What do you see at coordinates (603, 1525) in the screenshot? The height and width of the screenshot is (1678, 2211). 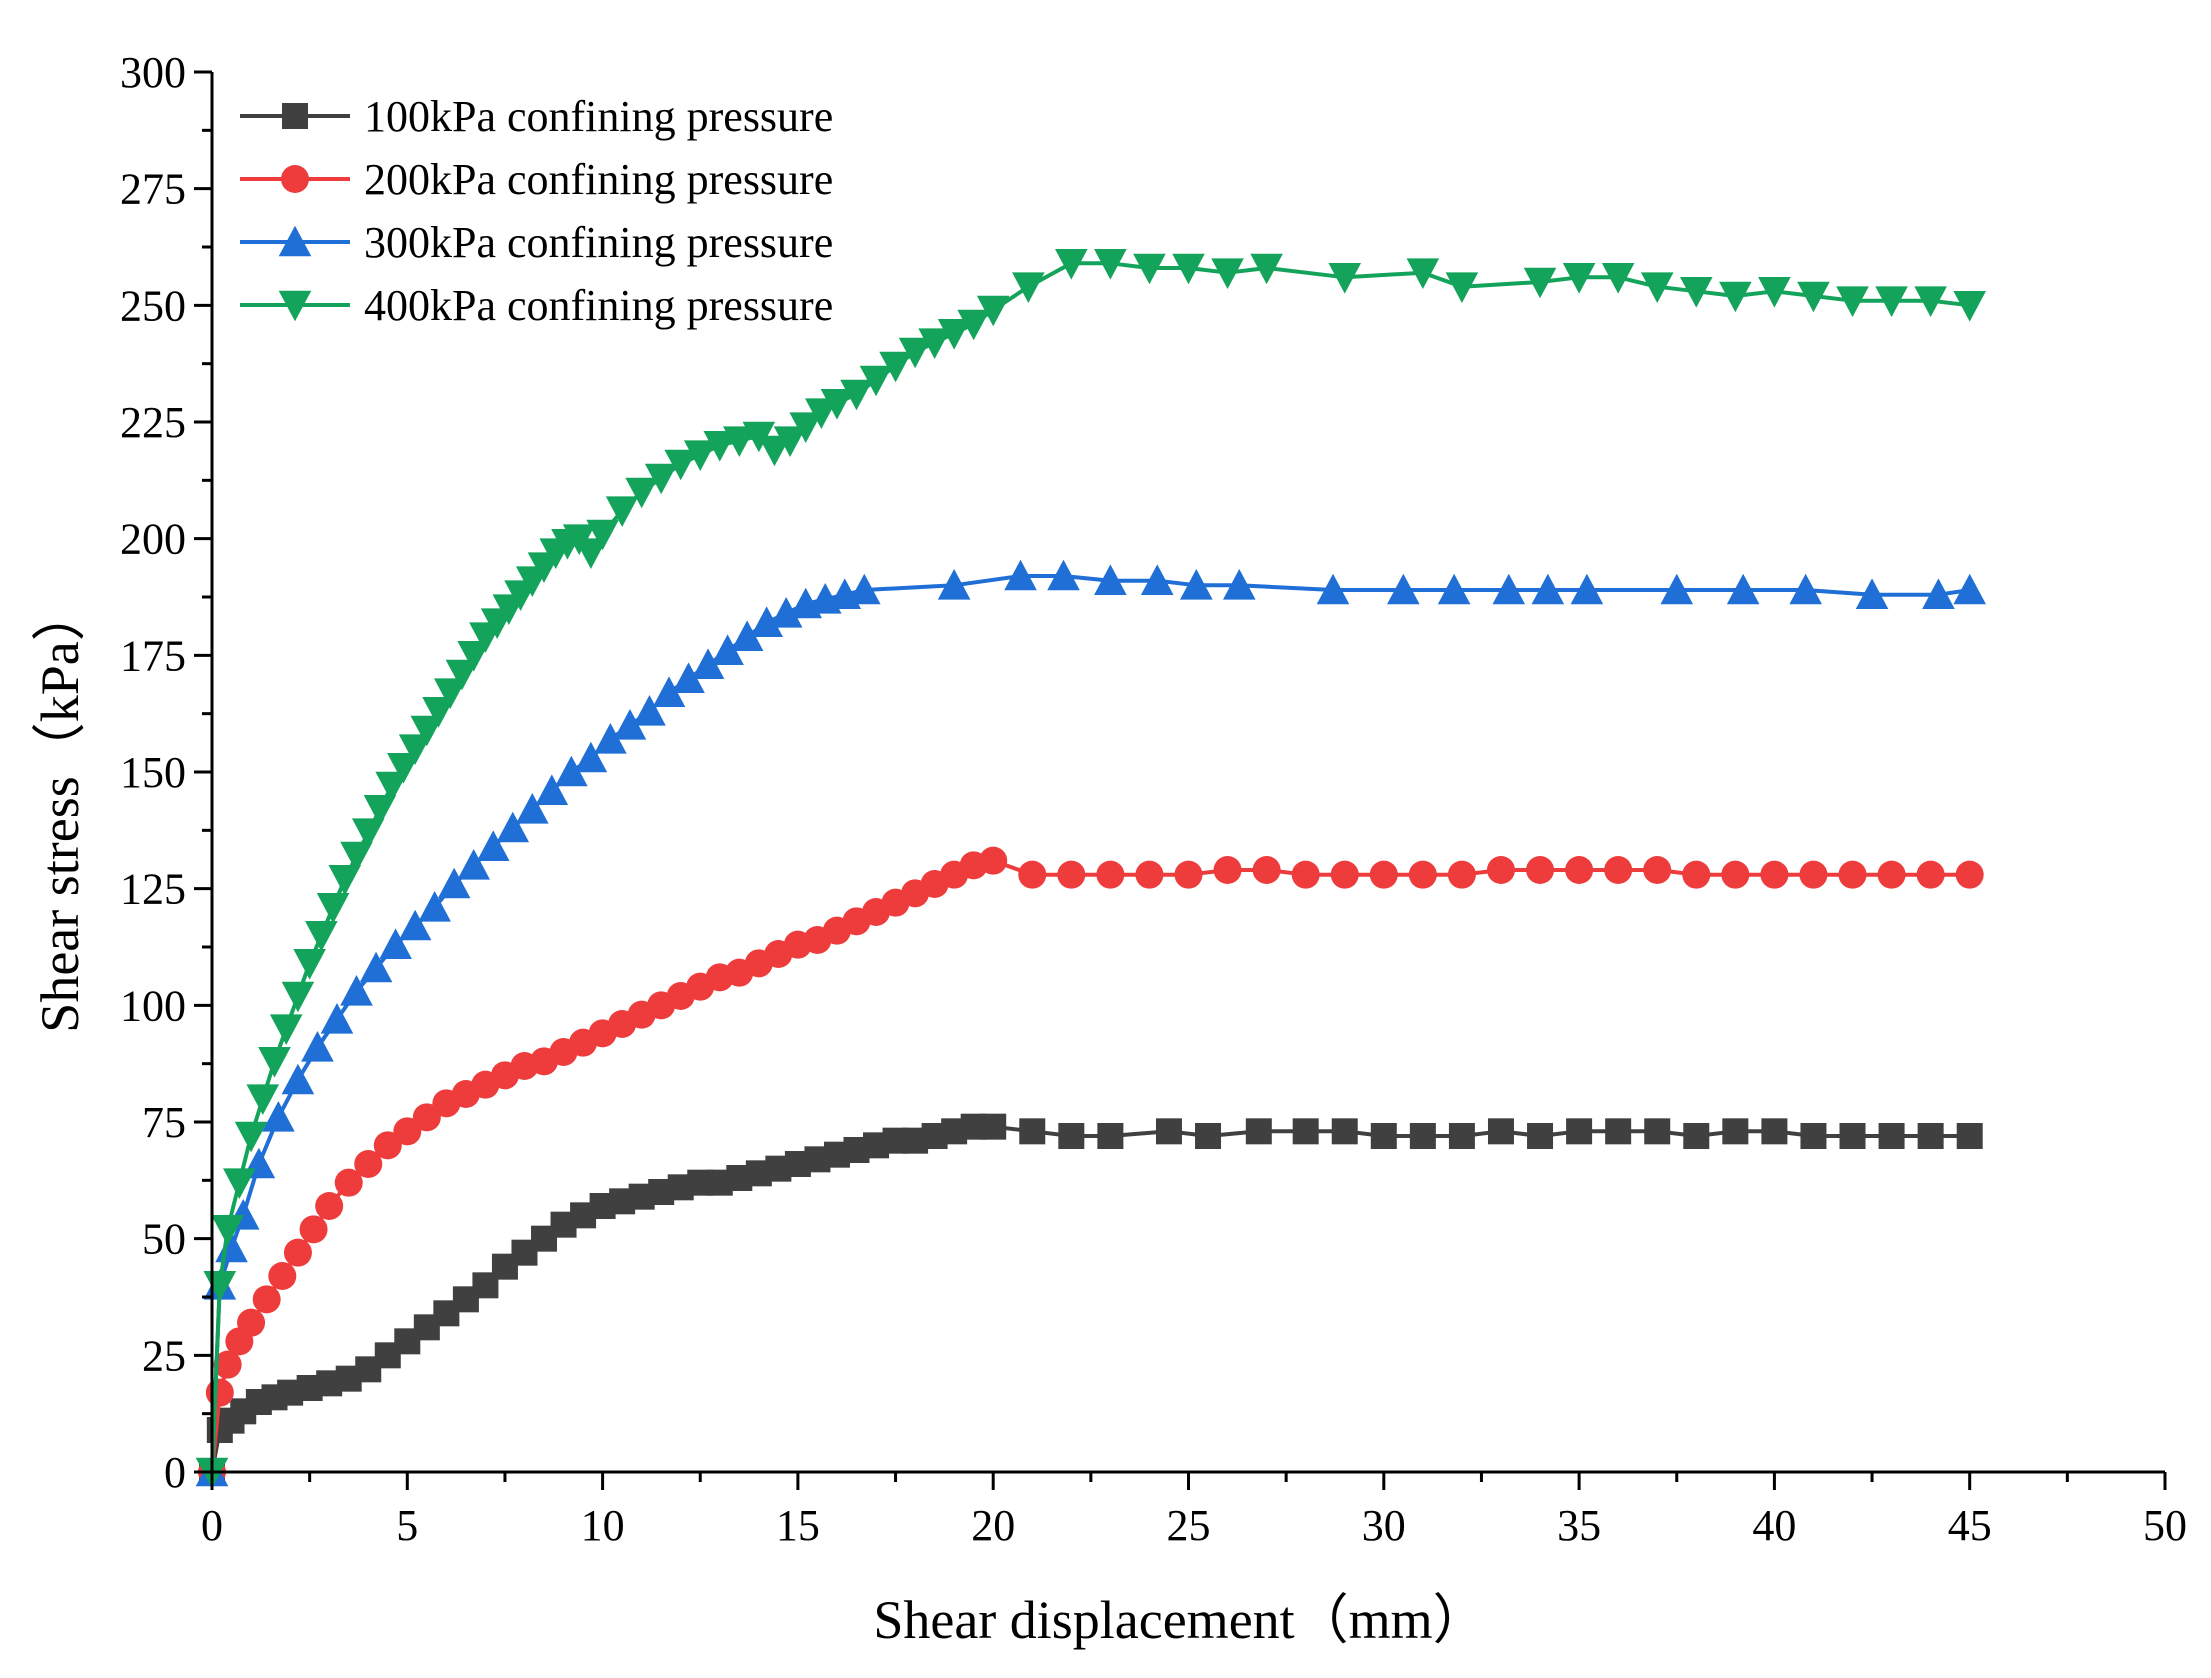 I see `x-tick-label: 10` at bounding box center [603, 1525].